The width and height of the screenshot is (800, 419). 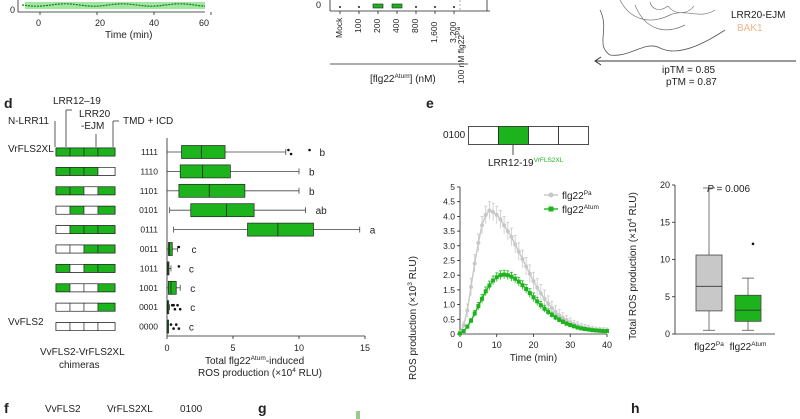 I want to click on top-left-ytick: 0, so click(x=13, y=10).